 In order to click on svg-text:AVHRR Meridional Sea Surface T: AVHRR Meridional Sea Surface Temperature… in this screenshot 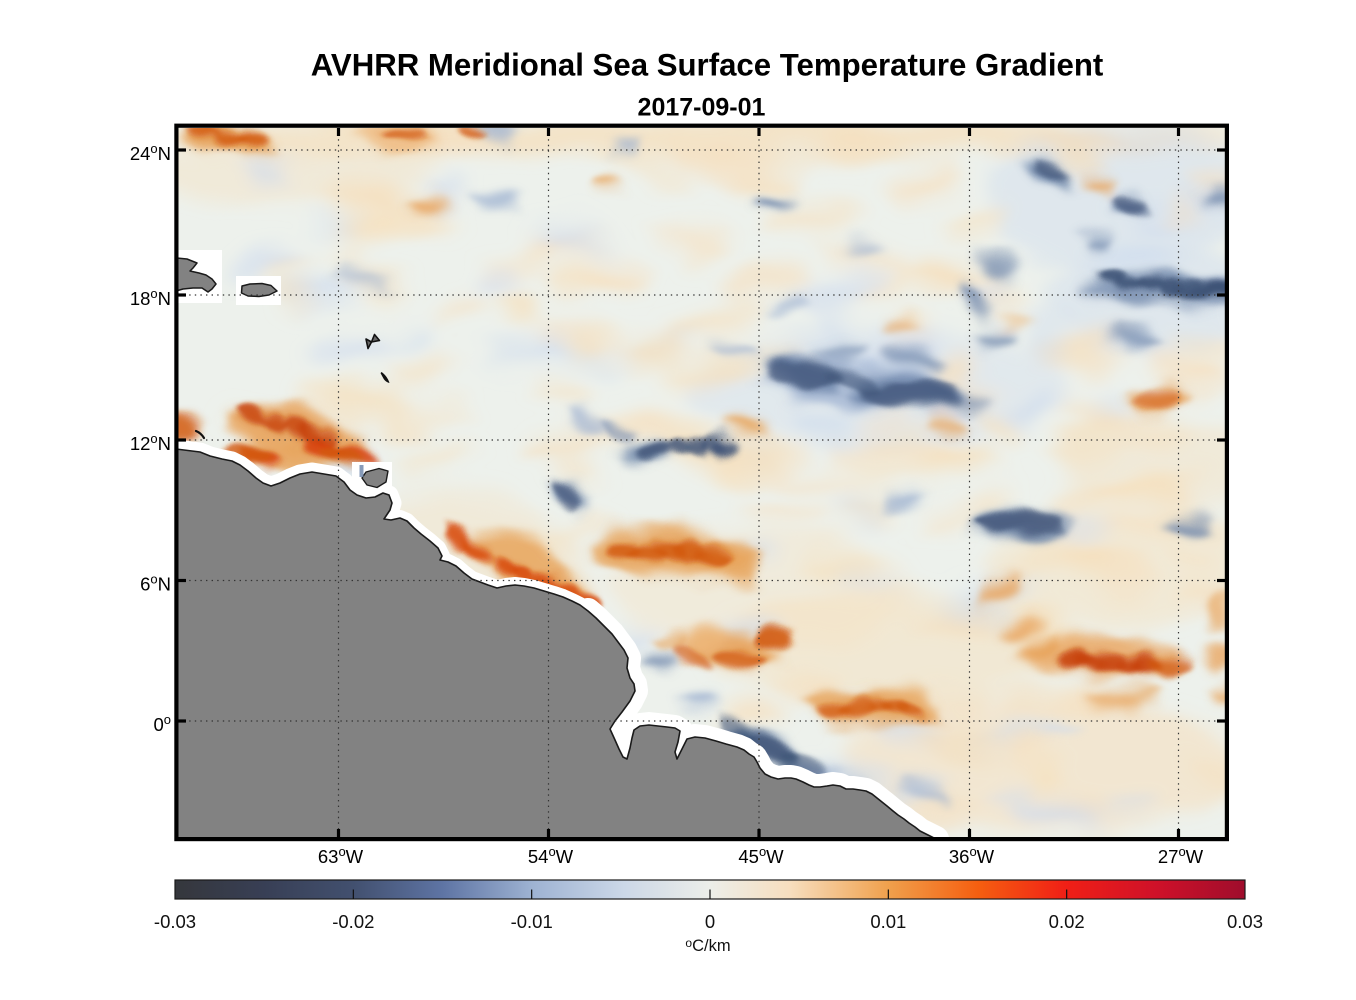, I will do `click(707, 65)`.